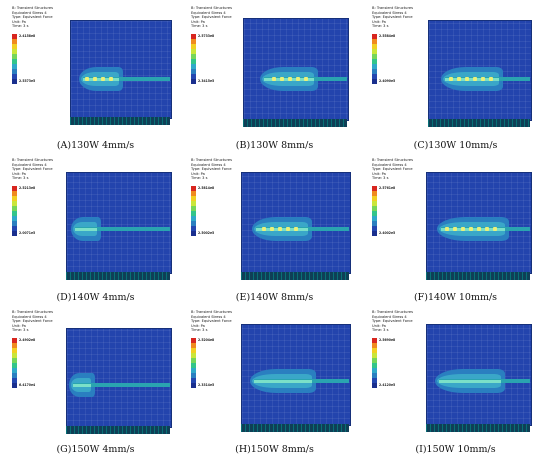 The width and height of the screenshot is (550, 464). What do you see at coordinates (387, 36) in the screenshot?
I see `legend-max: 2.5584e8` at bounding box center [387, 36].